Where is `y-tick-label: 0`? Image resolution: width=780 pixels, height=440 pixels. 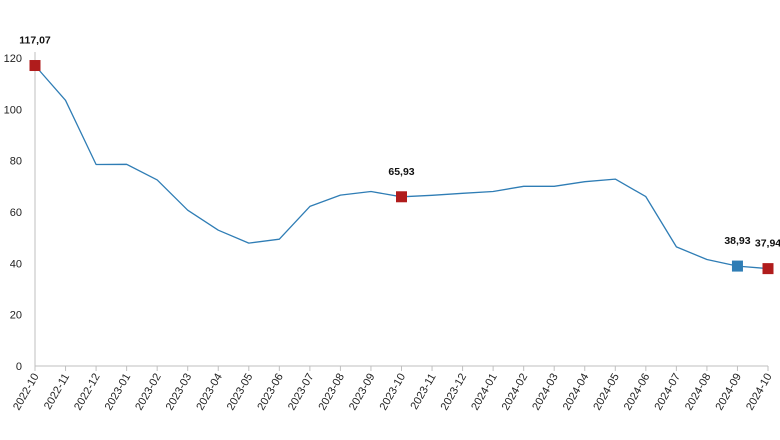
y-tick-label: 0 is located at coordinates (19, 367).